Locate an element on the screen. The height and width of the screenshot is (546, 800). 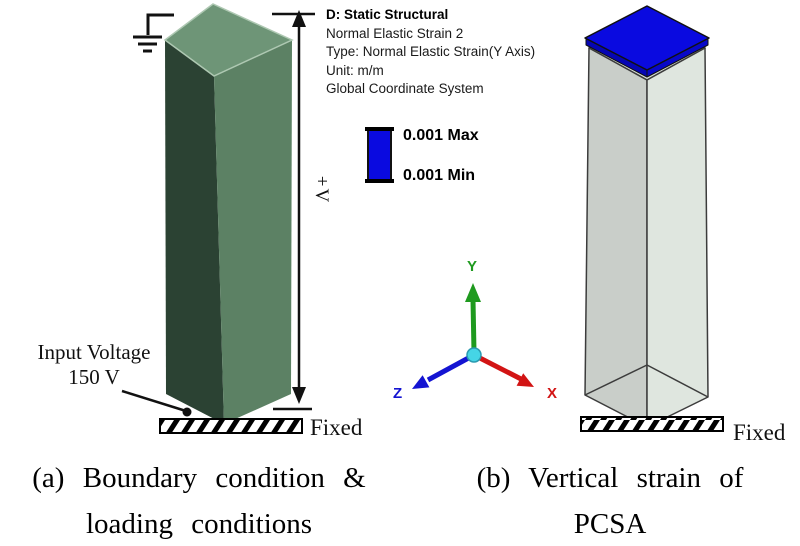
voltage-leader-line is located at coordinates (156, 403).